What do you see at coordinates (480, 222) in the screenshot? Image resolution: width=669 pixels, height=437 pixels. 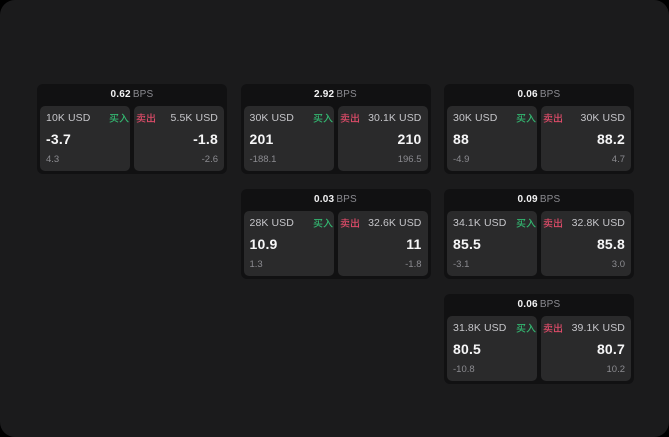 I see `buy-amount: 34.1K USD` at bounding box center [480, 222].